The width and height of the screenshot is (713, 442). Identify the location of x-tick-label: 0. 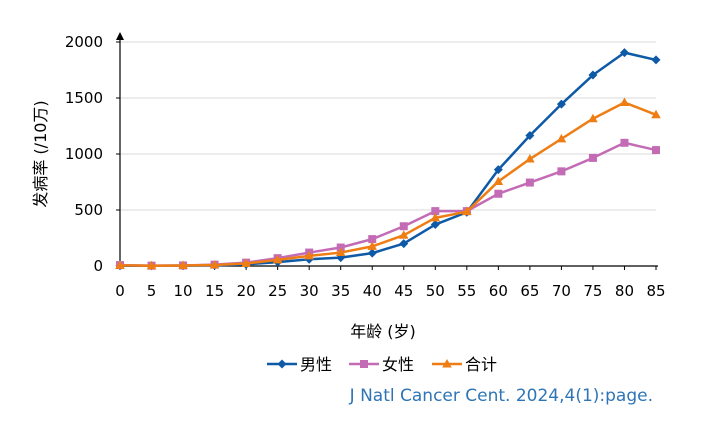
(120, 291).